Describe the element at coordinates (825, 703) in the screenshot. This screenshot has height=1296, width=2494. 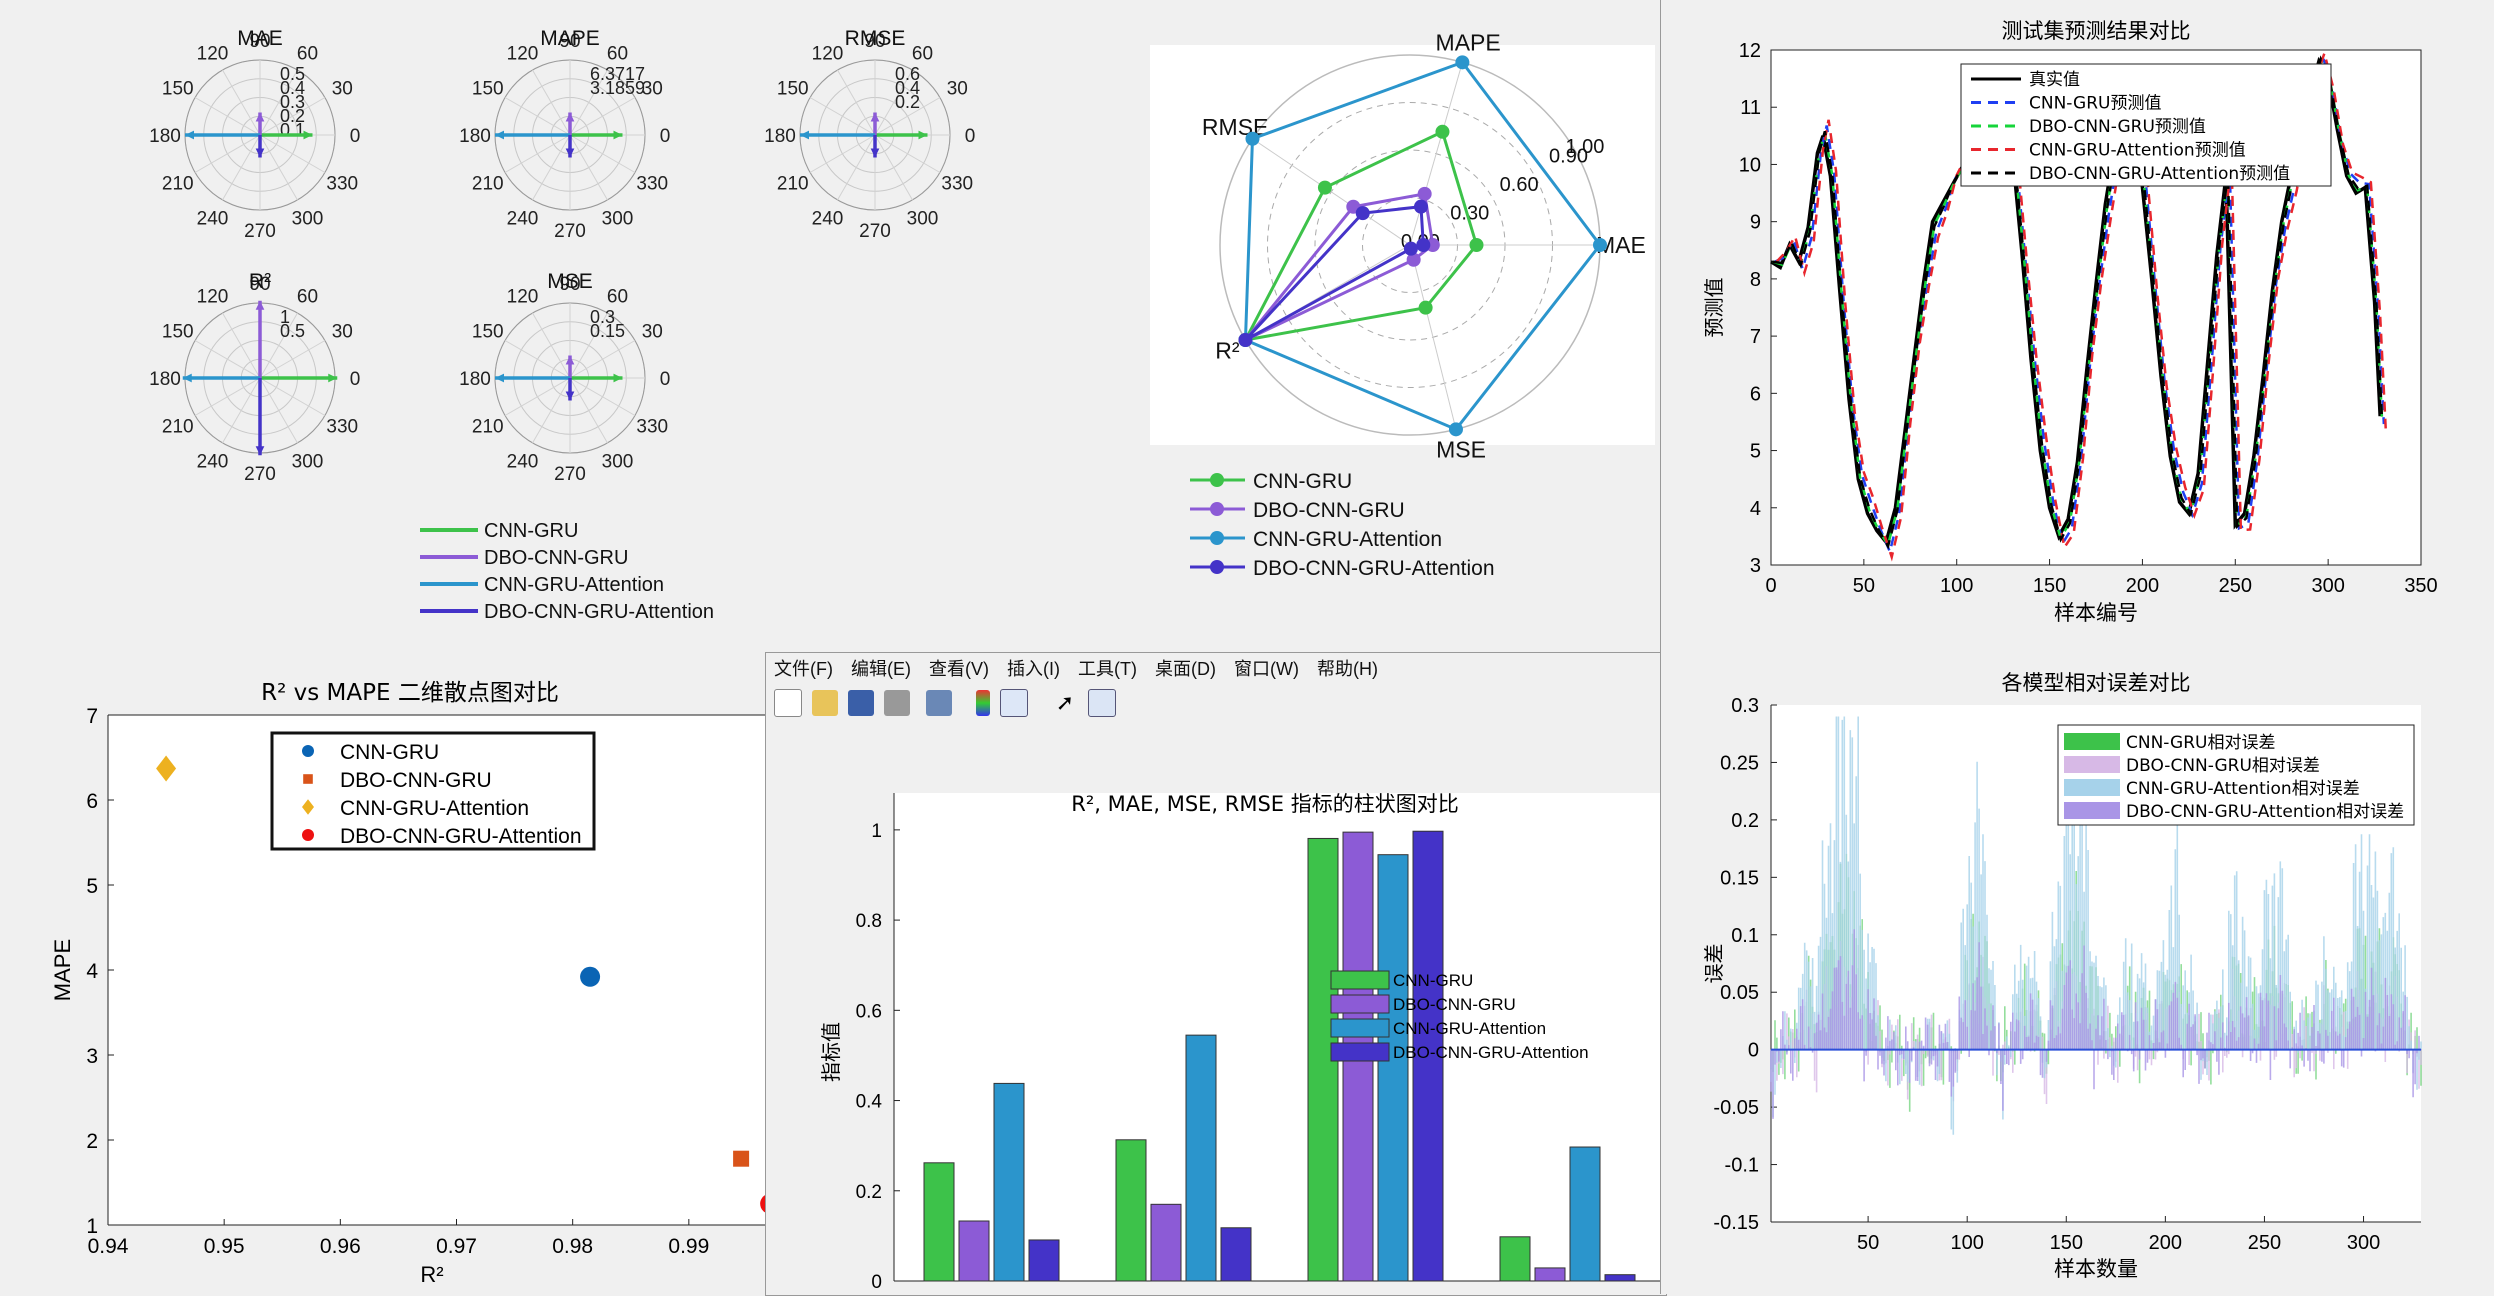
I see `open-file-icon` at that location.